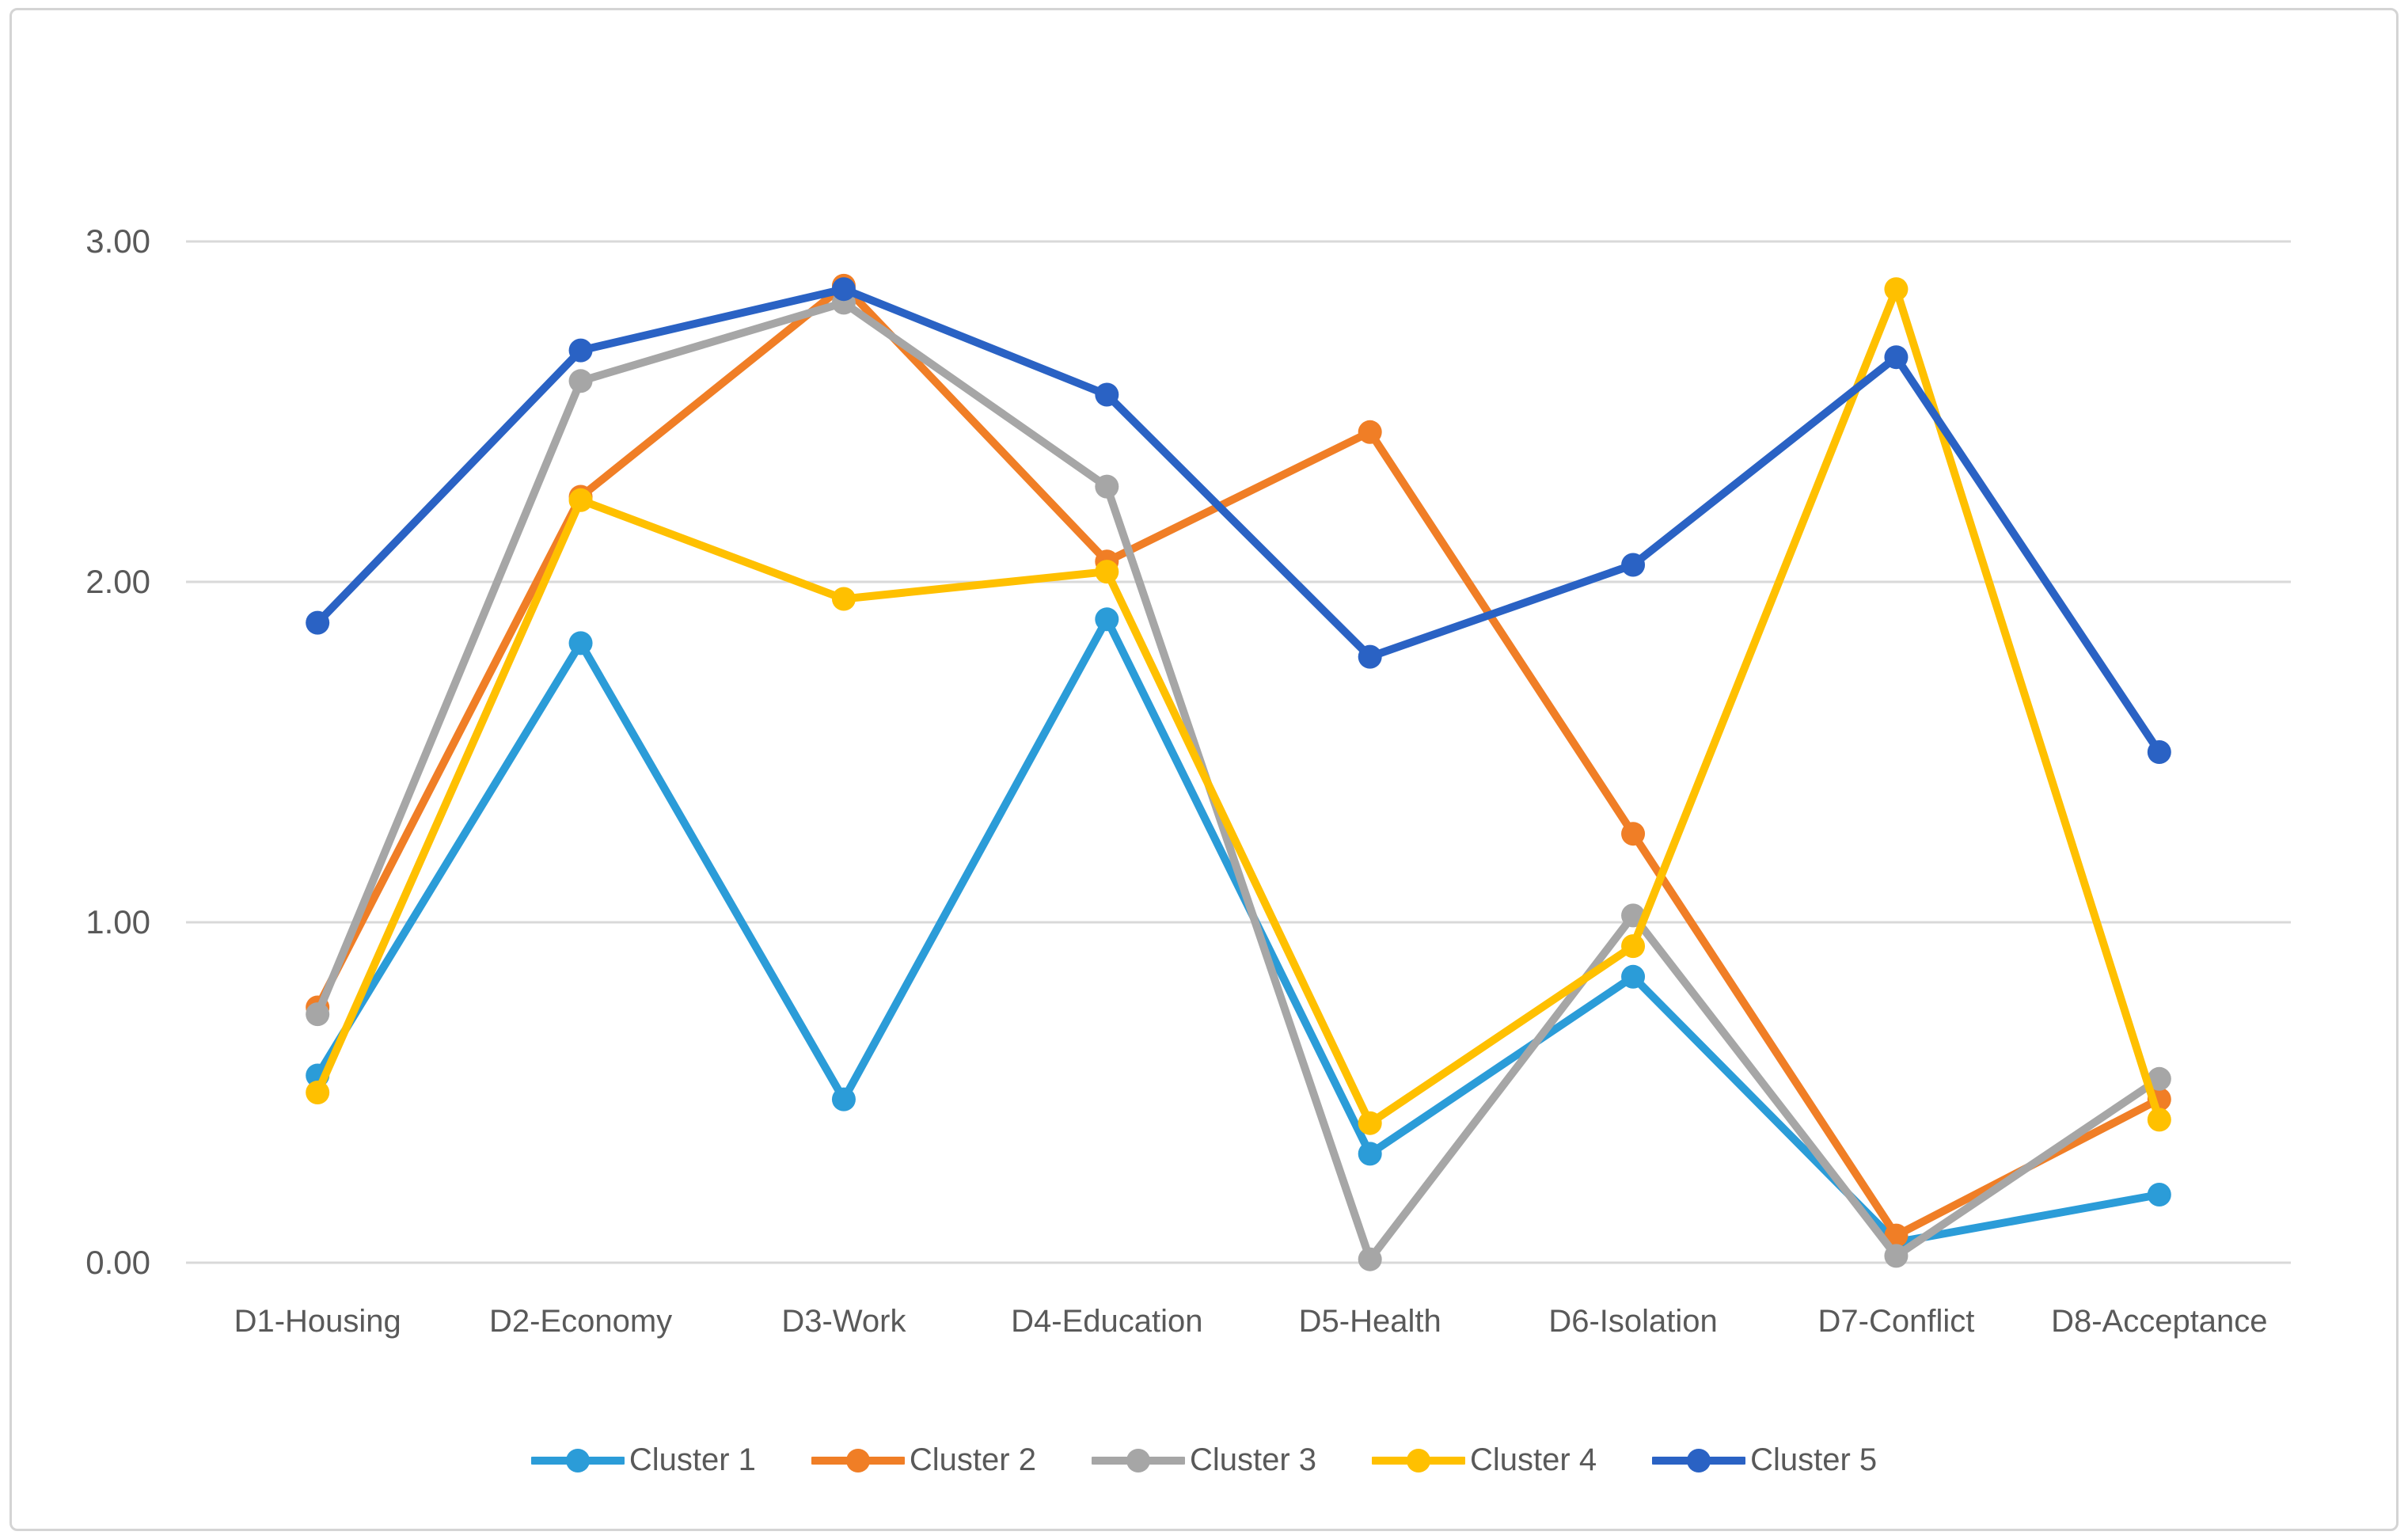 This screenshot has height=1539, width=2408. What do you see at coordinates (580, 1321) in the screenshot?
I see `x-axis-category-label: D2-Economy` at bounding box center [580, 1321].